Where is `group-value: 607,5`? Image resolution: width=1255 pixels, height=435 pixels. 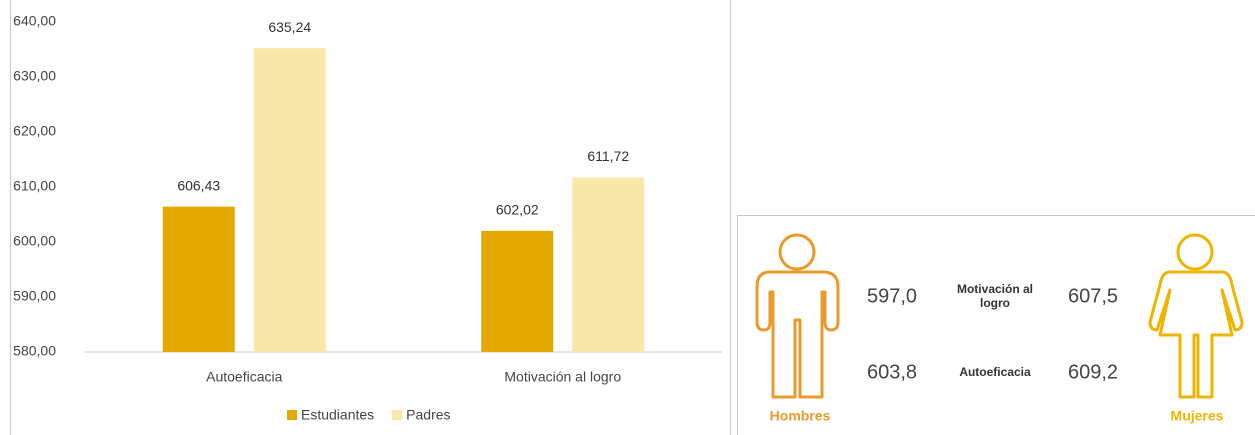
group-value: 607,5 is located at coordinates (1093, 296).